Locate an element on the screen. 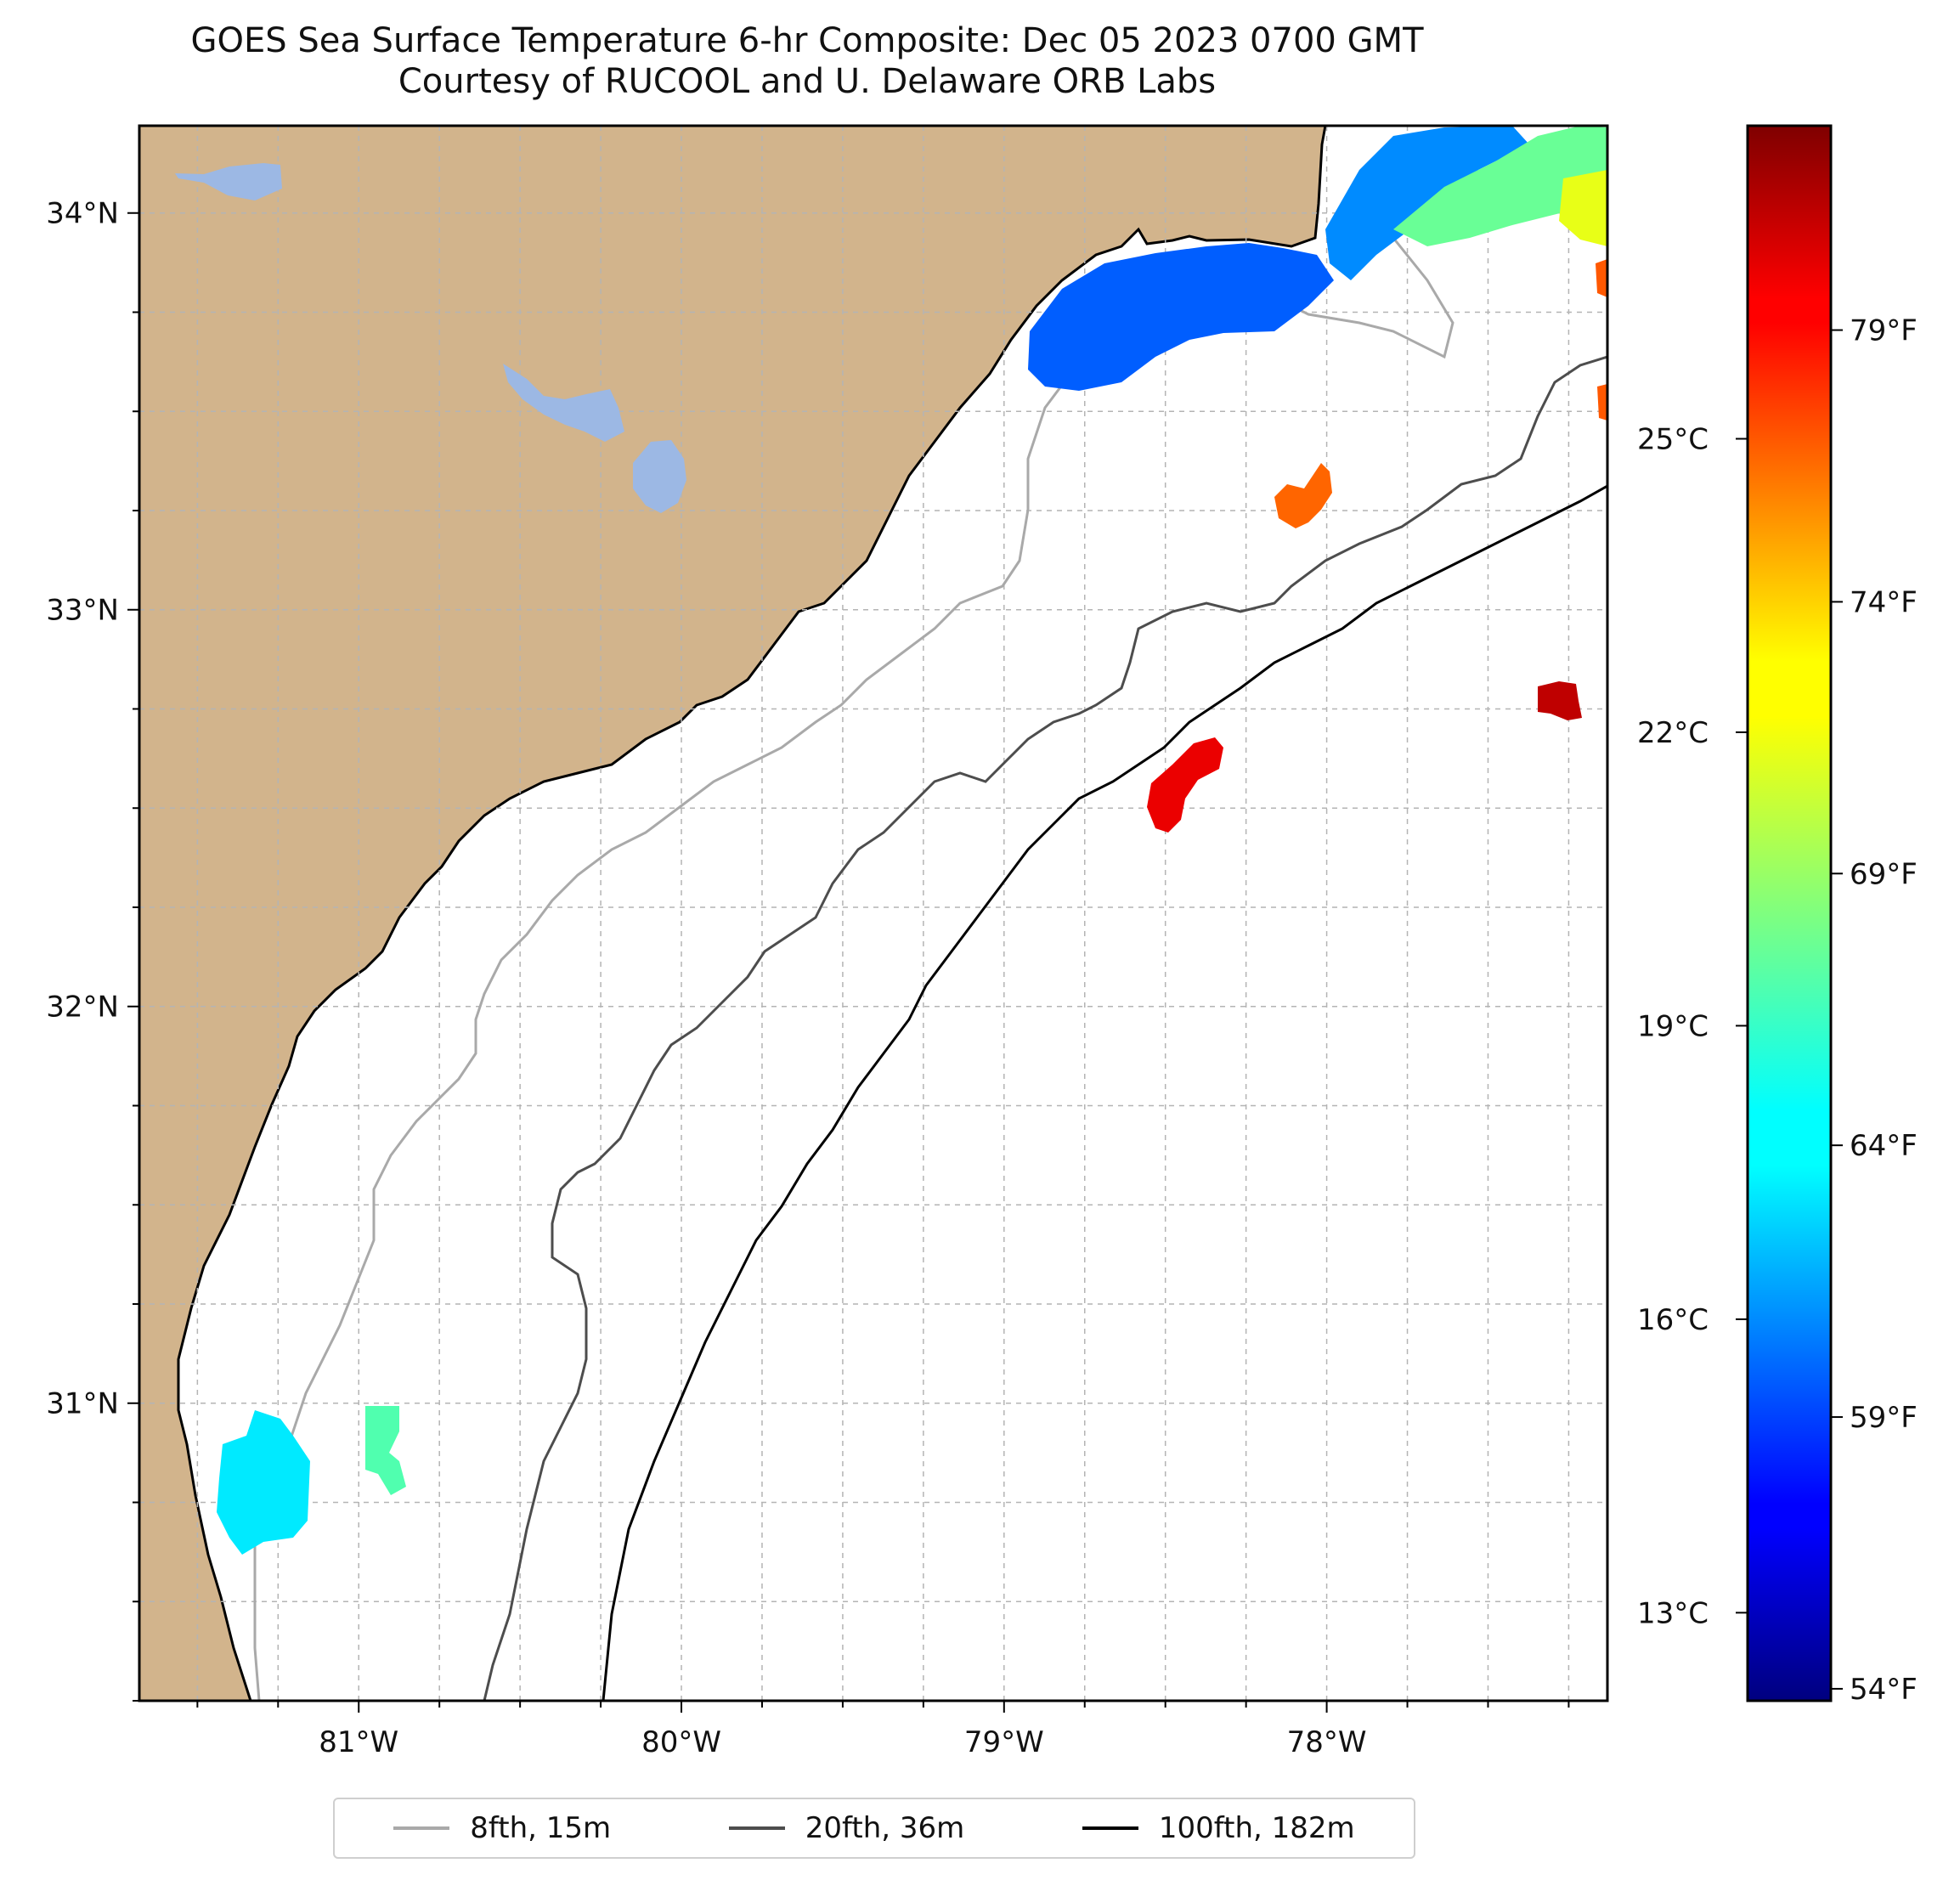  legend-item-182m: 100fth, 182m is located at coordinates (1219, 1828).